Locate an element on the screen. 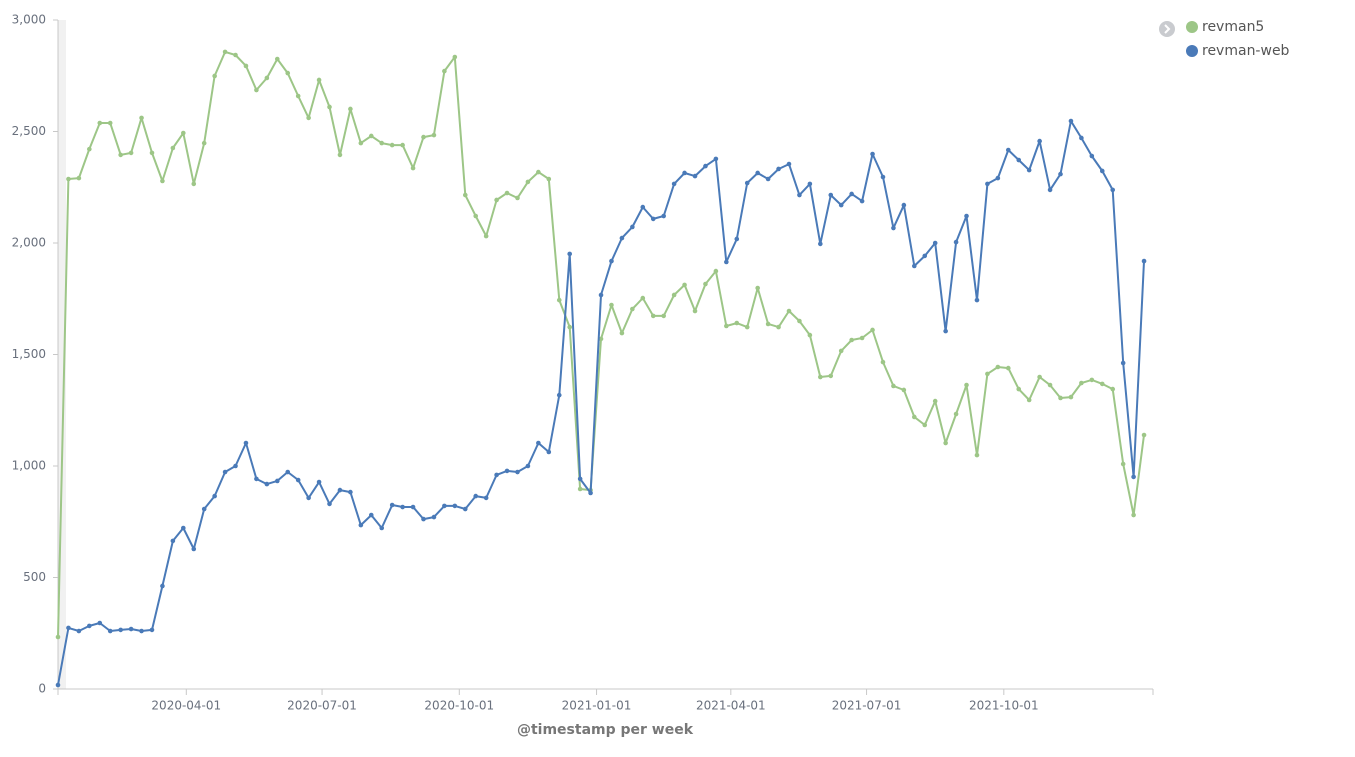  y-tick-label: 1,000 is located at coordinates (29, 466).